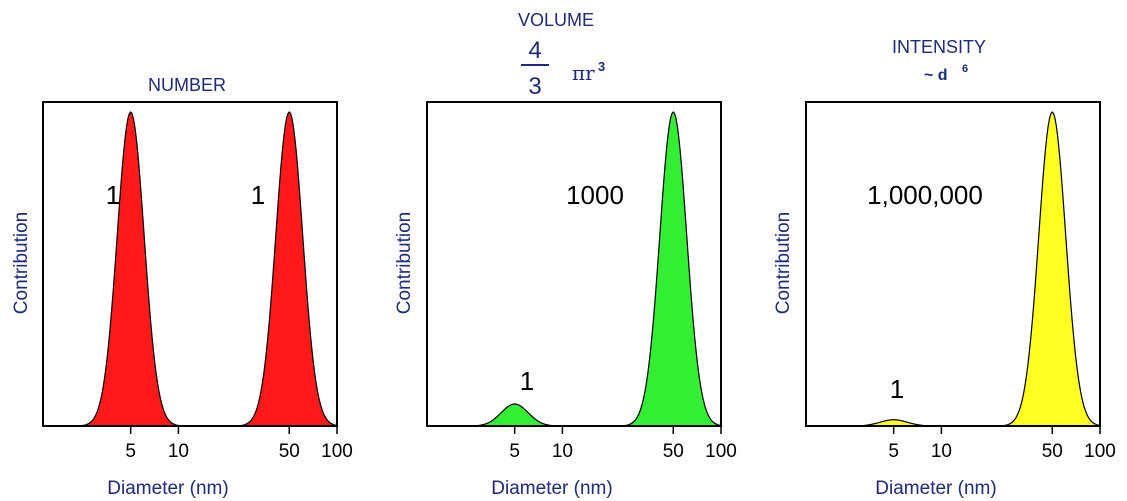 The image size is (1127, 501). Describe the element at coordinates (925, 195) in the screenshot. I see `peak-label: 1,000,000` at that location.